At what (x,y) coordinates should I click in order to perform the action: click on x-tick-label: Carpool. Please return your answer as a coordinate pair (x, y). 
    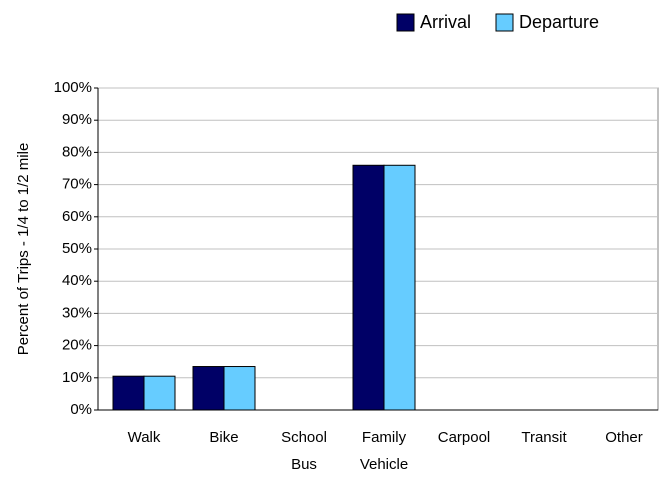
    Looking at the image, I should click on (464, 437).